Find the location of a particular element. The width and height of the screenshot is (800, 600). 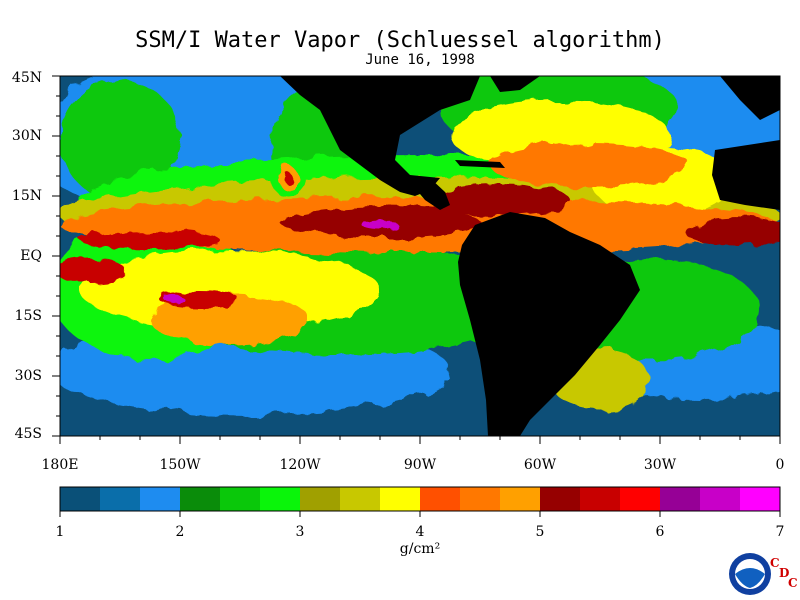

lat-label-45n: 45N is located at coordinates (26, 78).